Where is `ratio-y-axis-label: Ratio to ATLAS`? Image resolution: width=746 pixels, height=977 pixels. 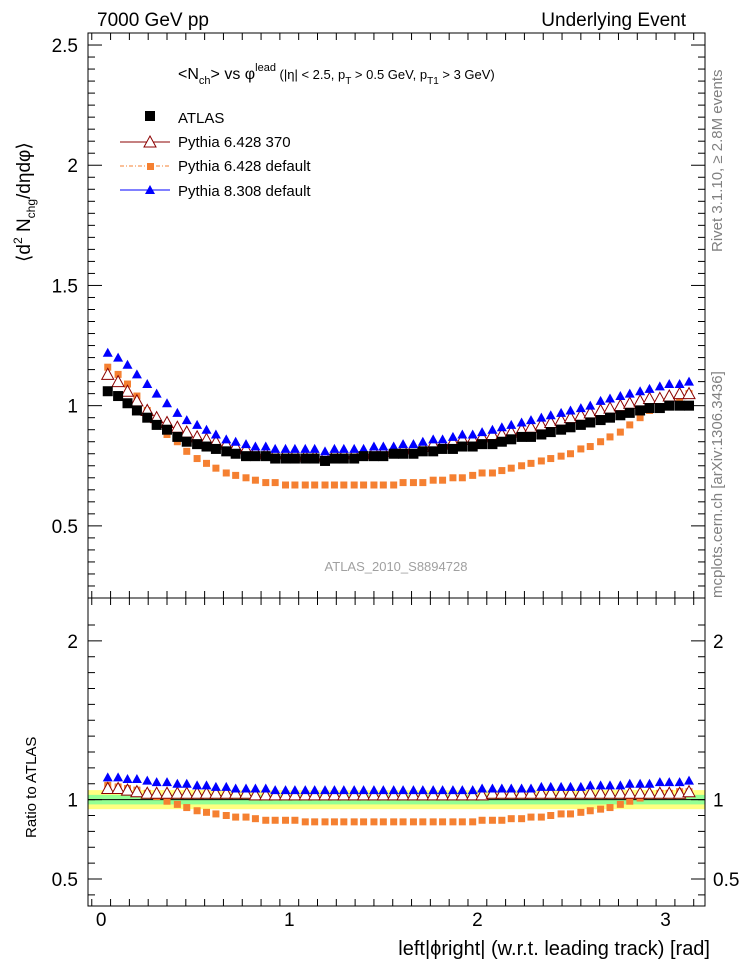
ratio-y-axis-label: Ratio to ATLAS is located at coordinates (31, 787).